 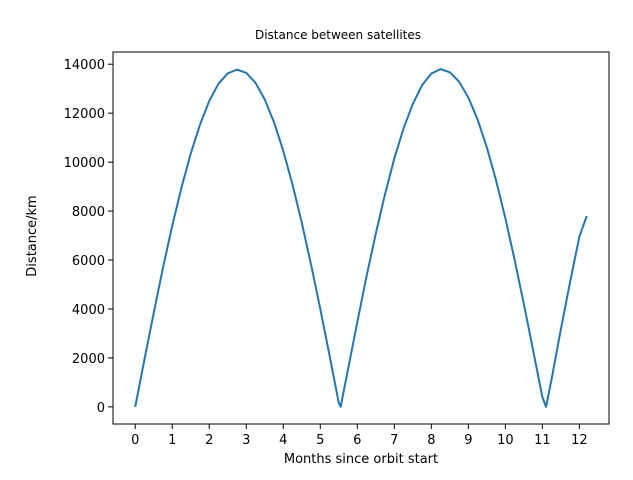 I want to click on x-tick-label: 4, so click(x=283, y=440).